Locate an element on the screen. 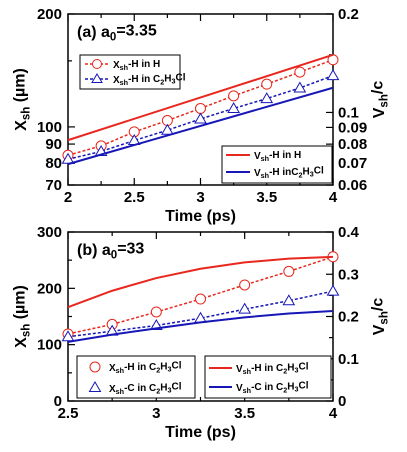  panel-title: (a) a0=3.35 is located at coordinates (117, 33).